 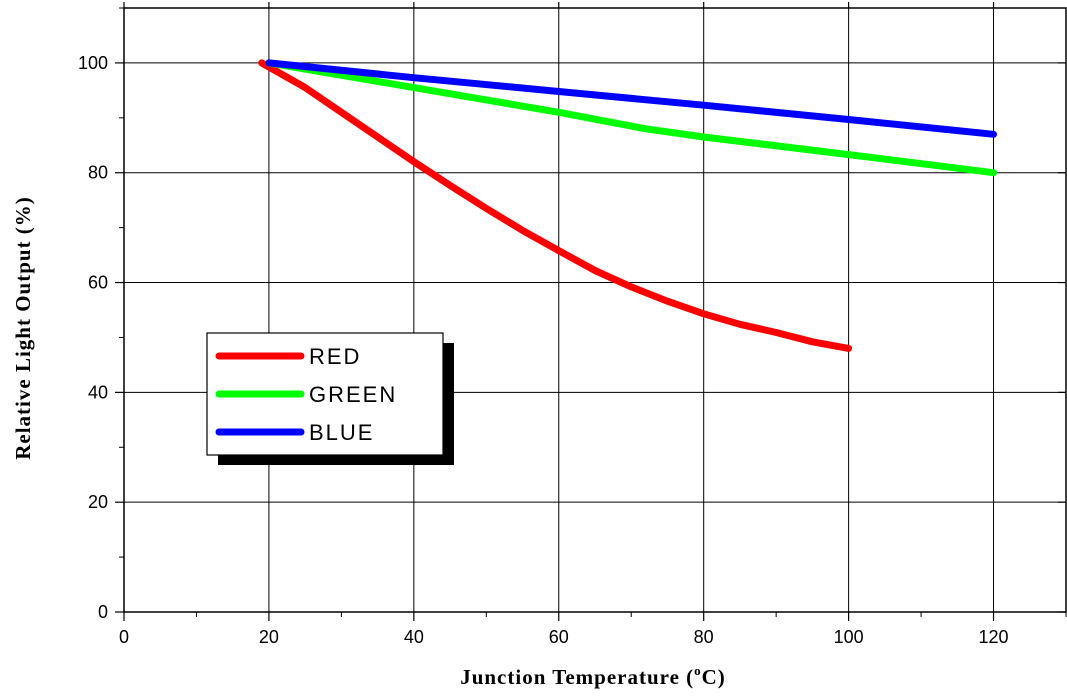 I want to click on x-axis-title-superscript: o, so click(x=698, y=670).